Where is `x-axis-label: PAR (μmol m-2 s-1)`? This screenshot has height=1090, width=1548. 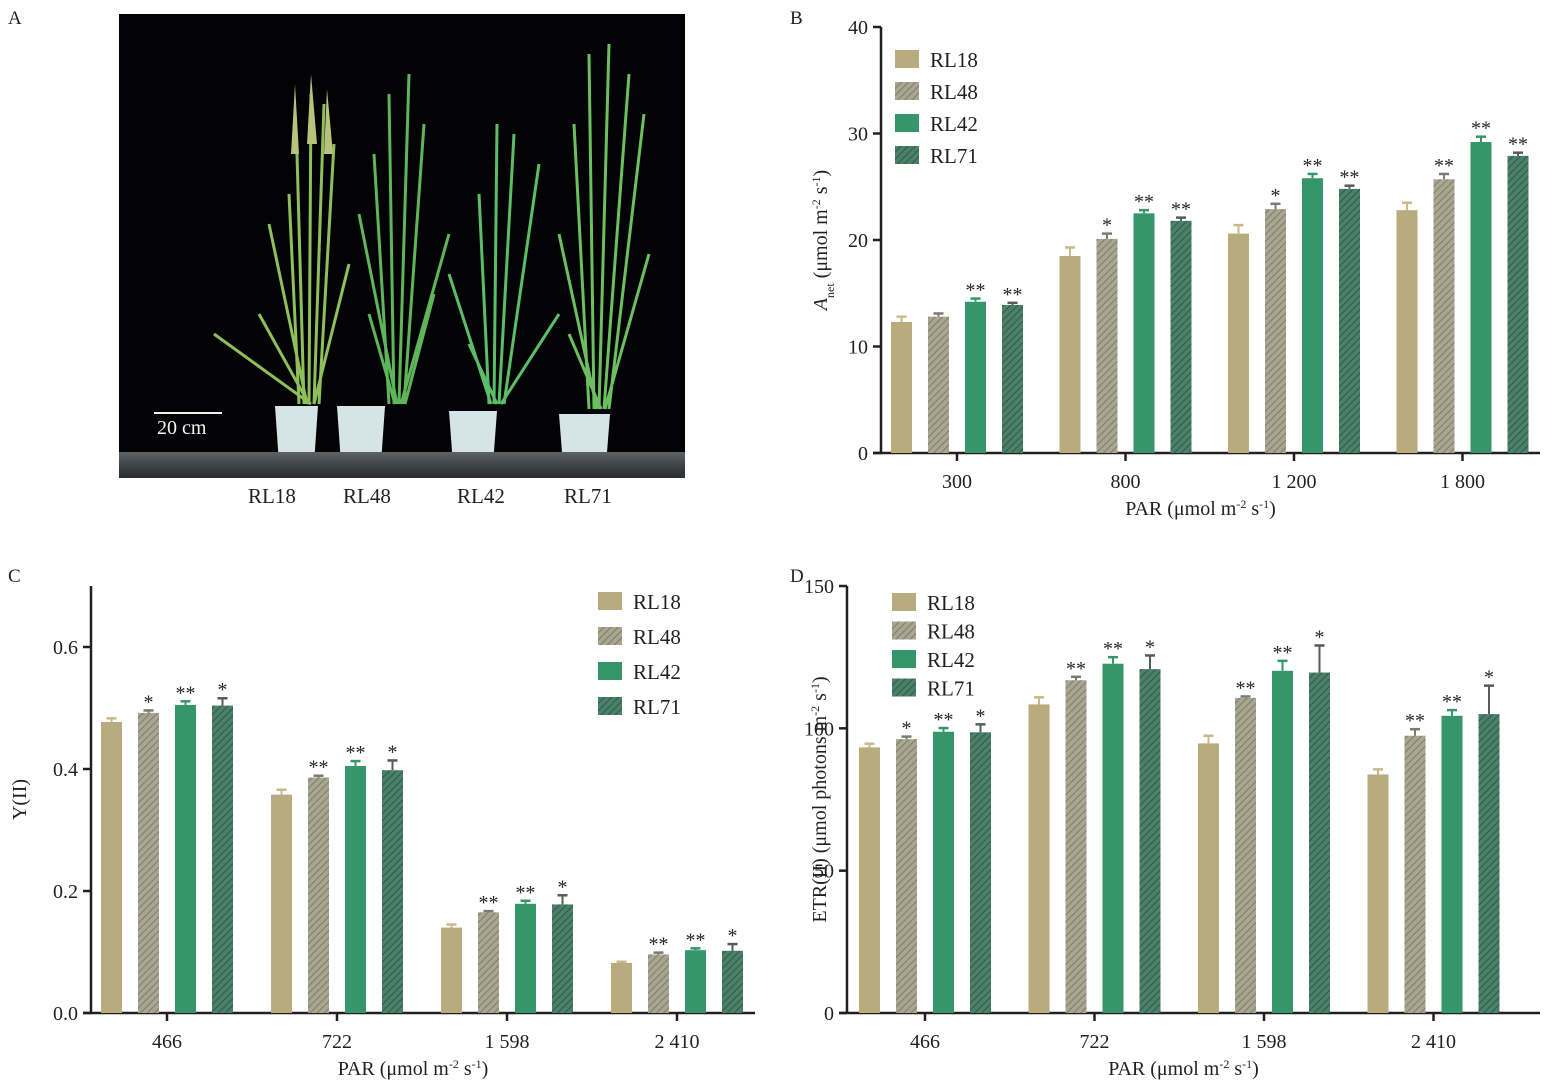
x-axis-label: PAR (μmol m-2 s-1) is located at coordinates (1183, 1068).